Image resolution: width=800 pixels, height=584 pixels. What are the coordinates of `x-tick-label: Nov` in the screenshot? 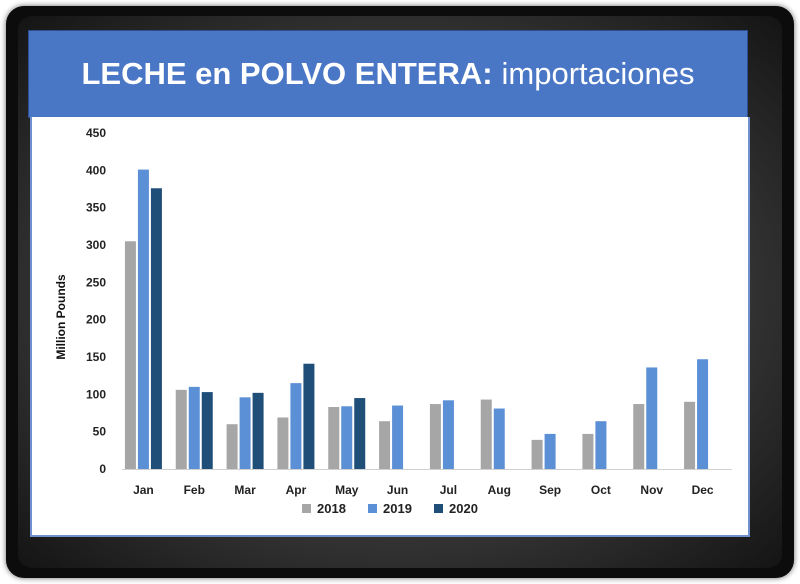 It's located at (651, 490).